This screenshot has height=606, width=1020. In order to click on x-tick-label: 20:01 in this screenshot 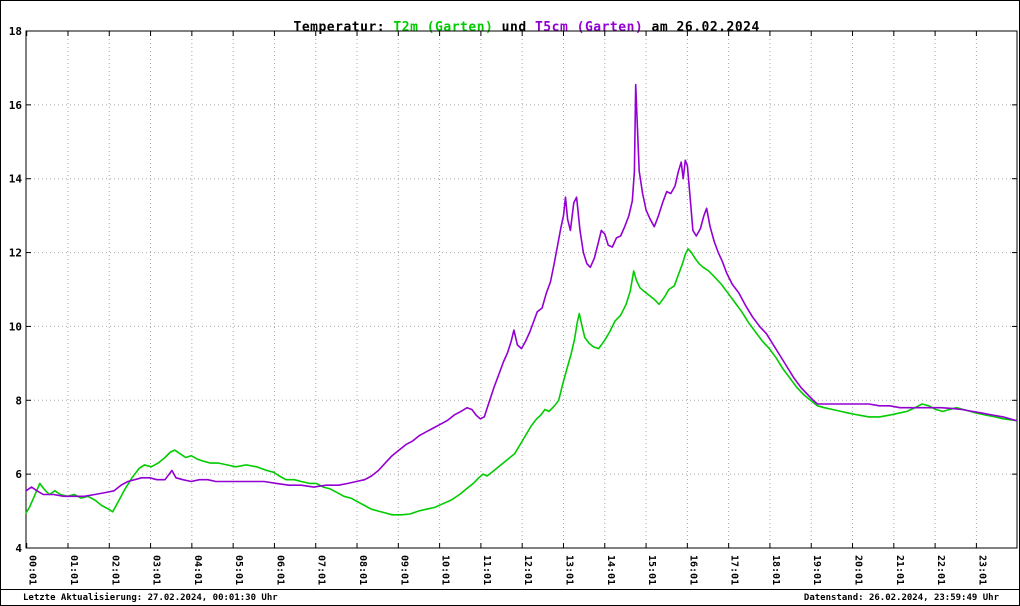, I will do `click(858, 570)`.